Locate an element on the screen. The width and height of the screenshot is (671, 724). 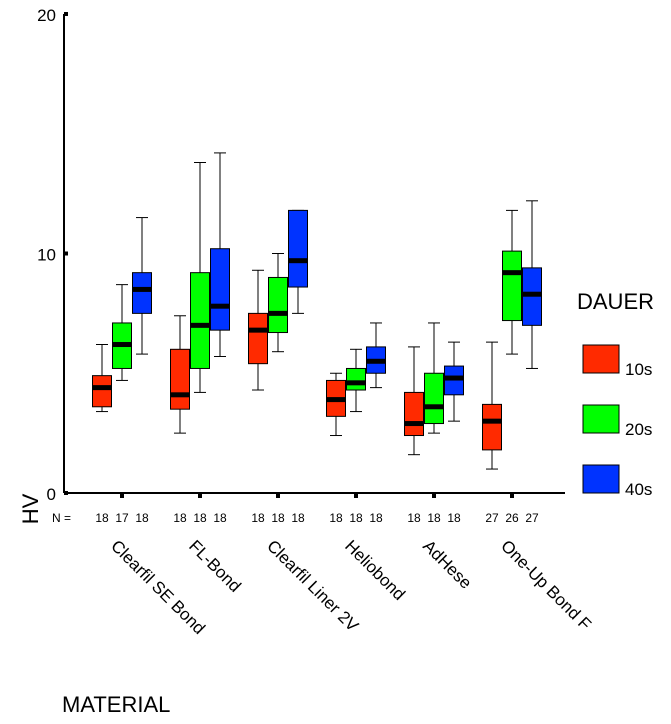
category-label: FL-Bond is located at coordinates (215, 566).